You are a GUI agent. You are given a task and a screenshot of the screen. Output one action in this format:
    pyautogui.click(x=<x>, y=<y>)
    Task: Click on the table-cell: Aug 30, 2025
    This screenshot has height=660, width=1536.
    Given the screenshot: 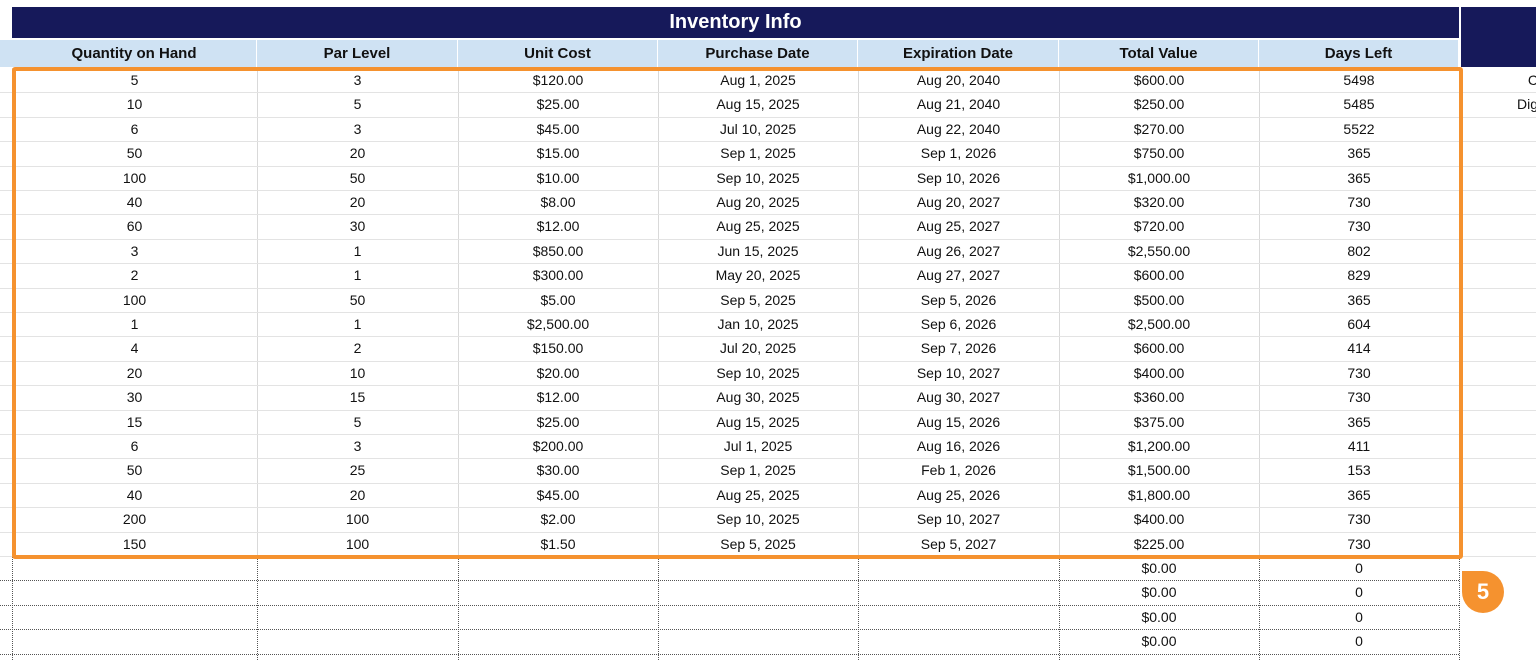 What is the action you would take?
    pyautogui.click(x=758, y=397)
    